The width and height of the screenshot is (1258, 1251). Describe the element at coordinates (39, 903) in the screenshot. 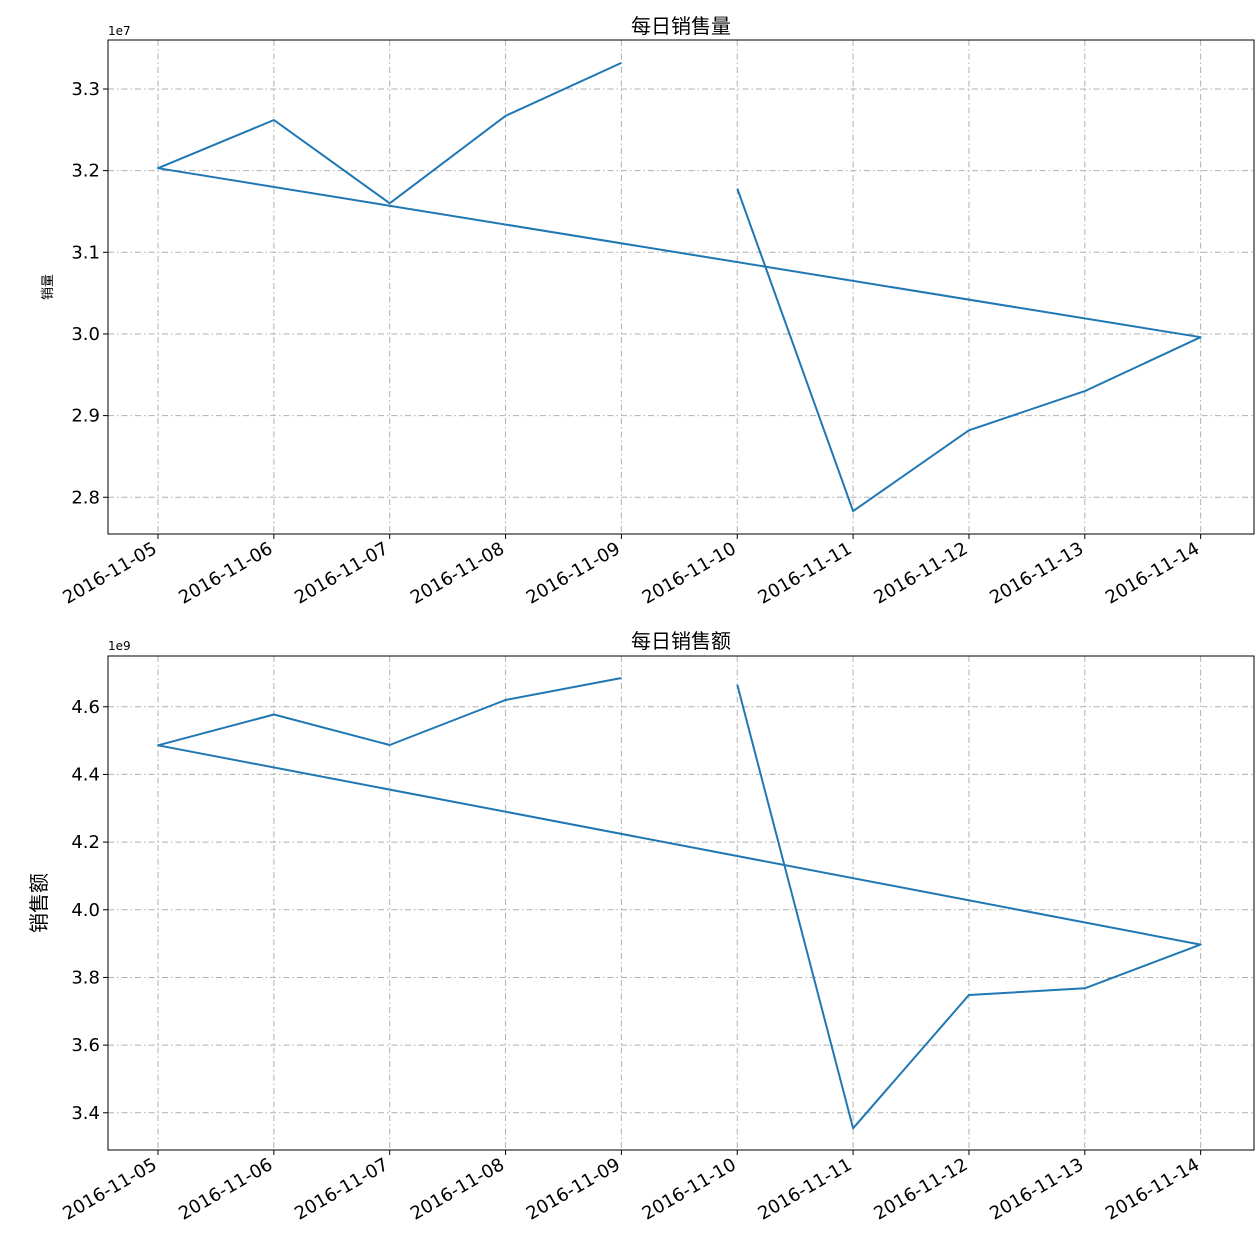

I see `y-axis-label: 销售额` at that location.